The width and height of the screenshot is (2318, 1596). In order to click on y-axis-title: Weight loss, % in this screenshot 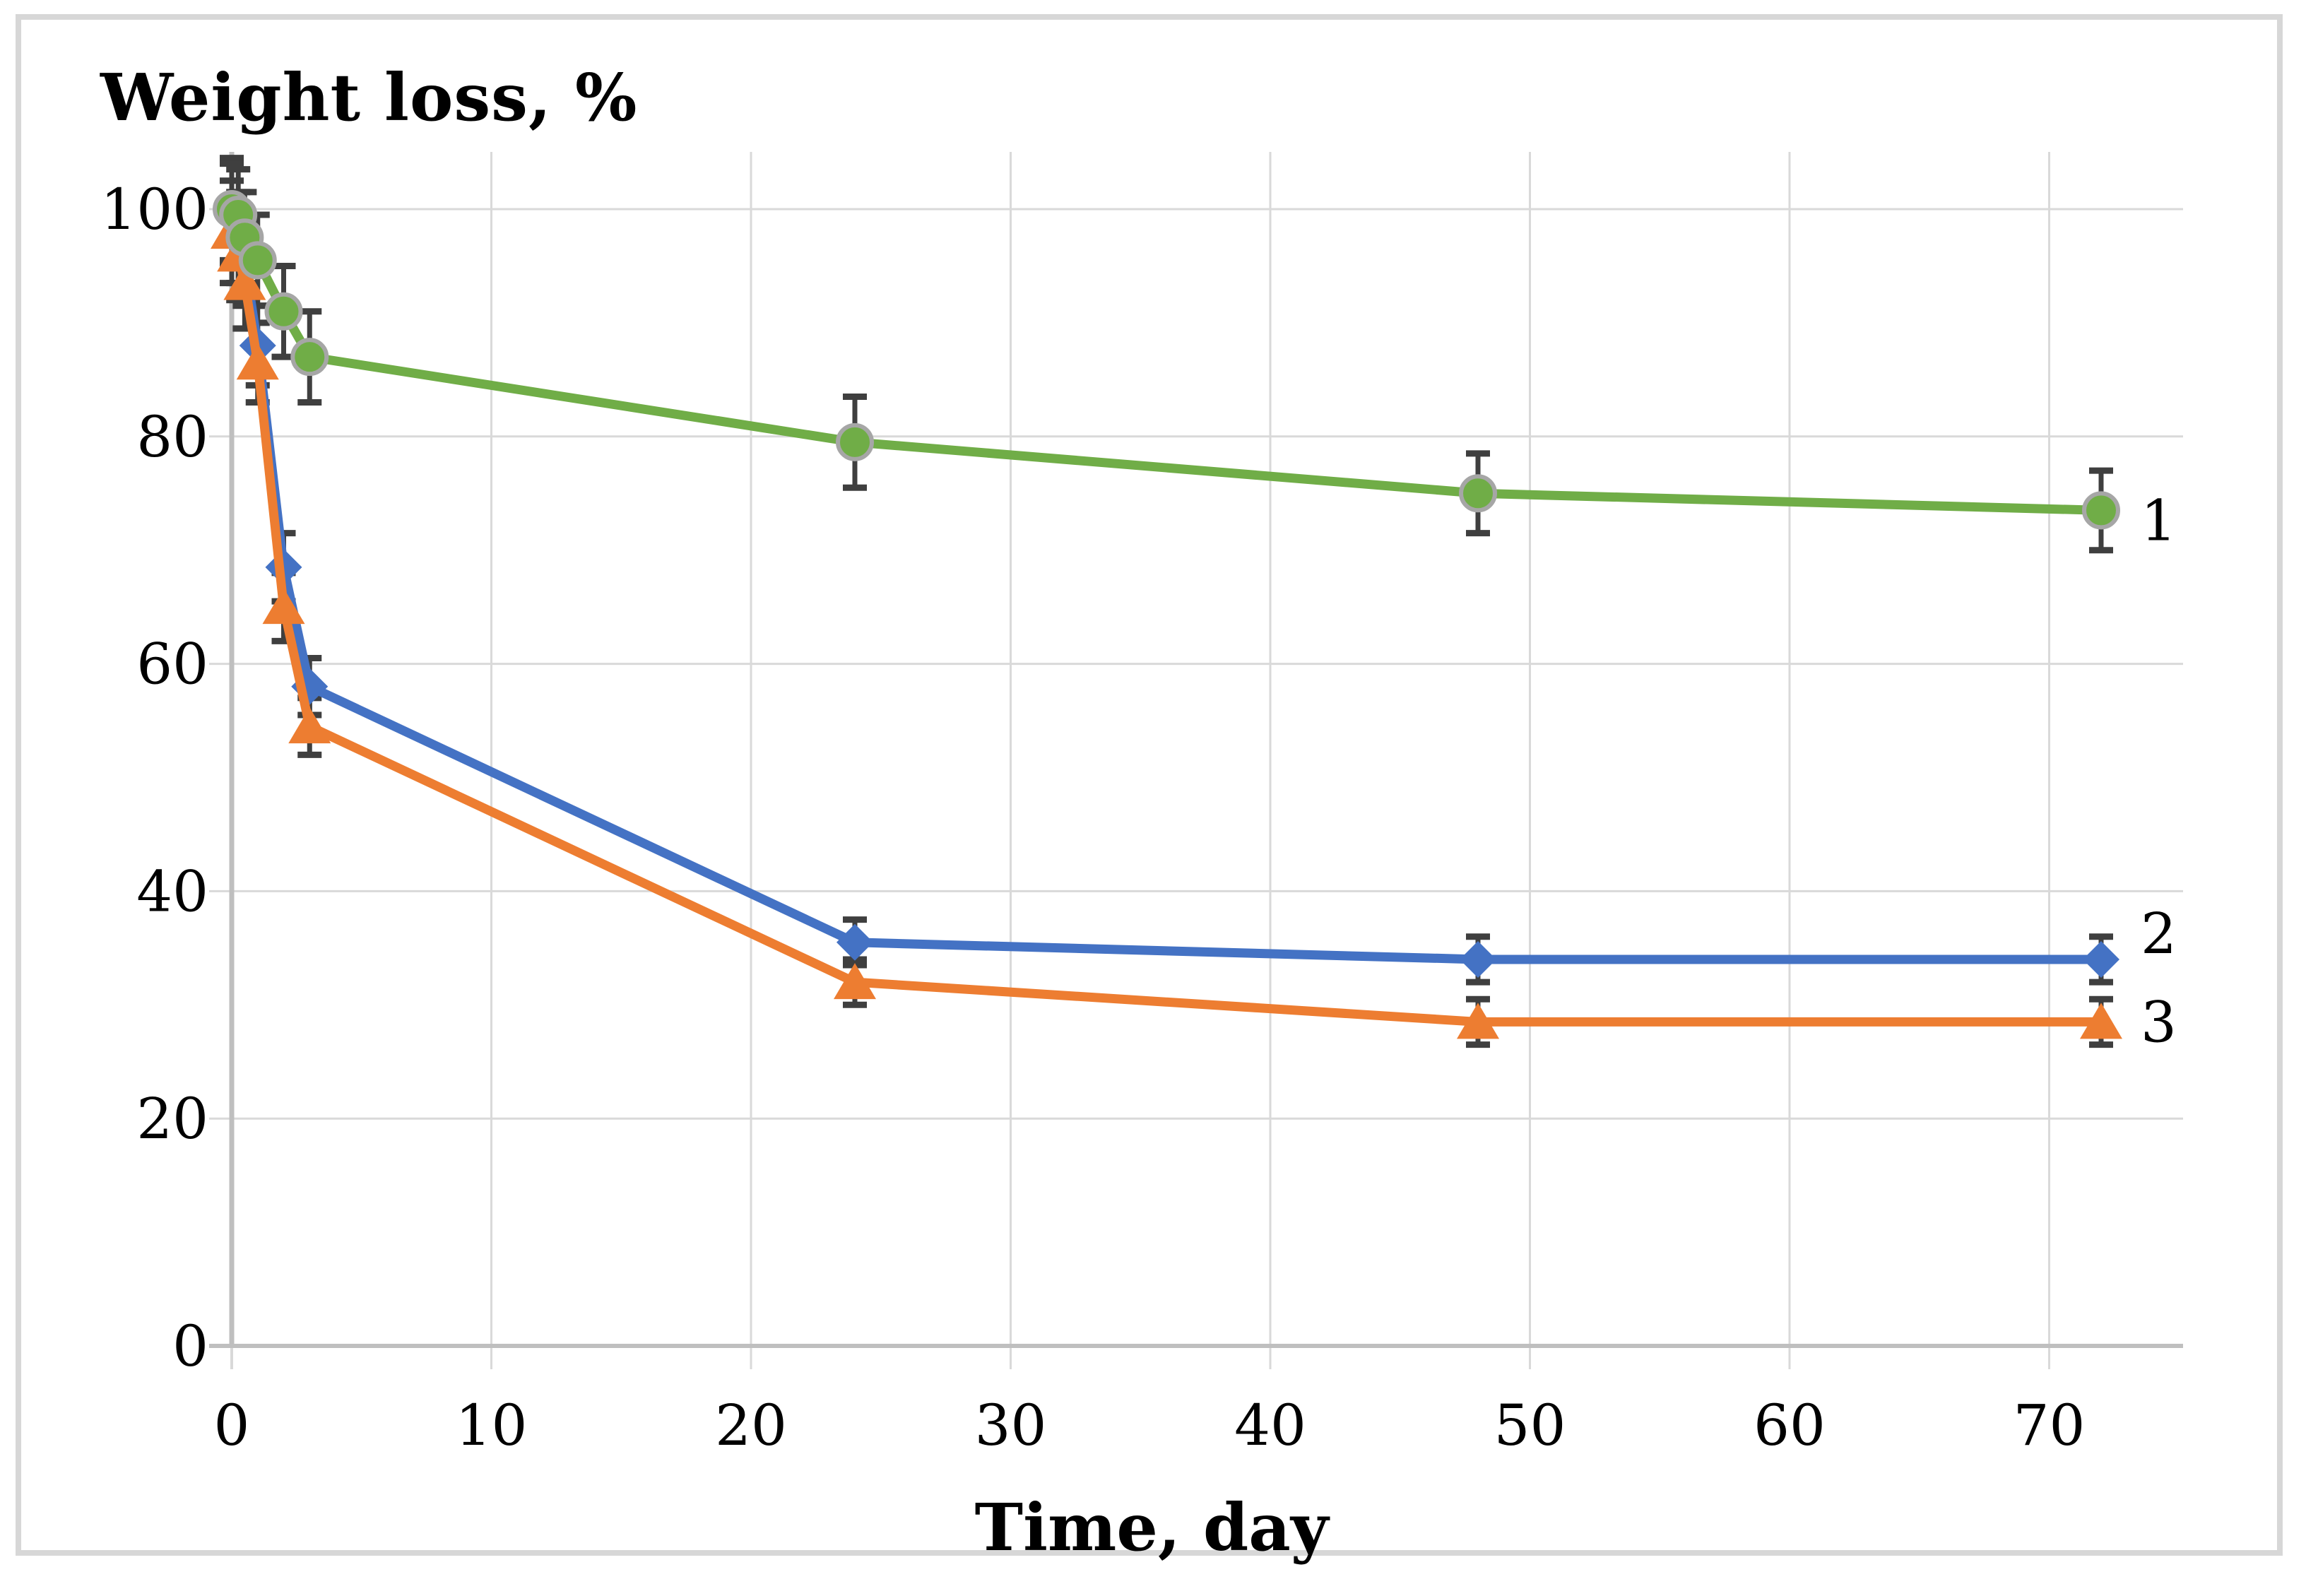, I will do `click(369, 98)`.